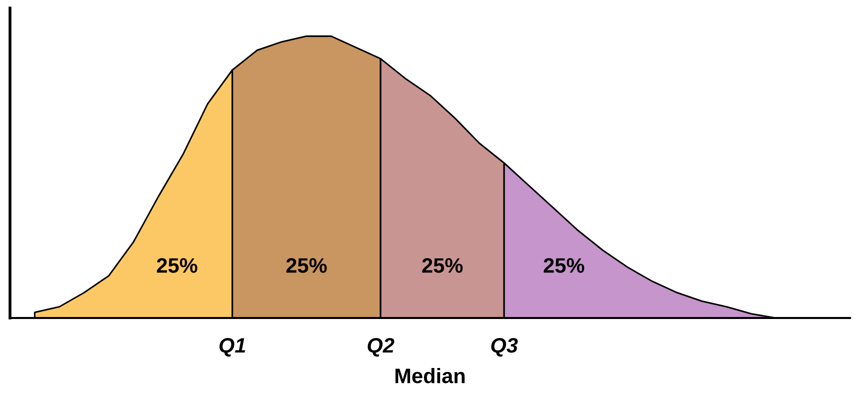  What do you see at coordinates (430, 376) in the screenshot?
I see `x-axis-title: Median` at bounding box center [430, 376].